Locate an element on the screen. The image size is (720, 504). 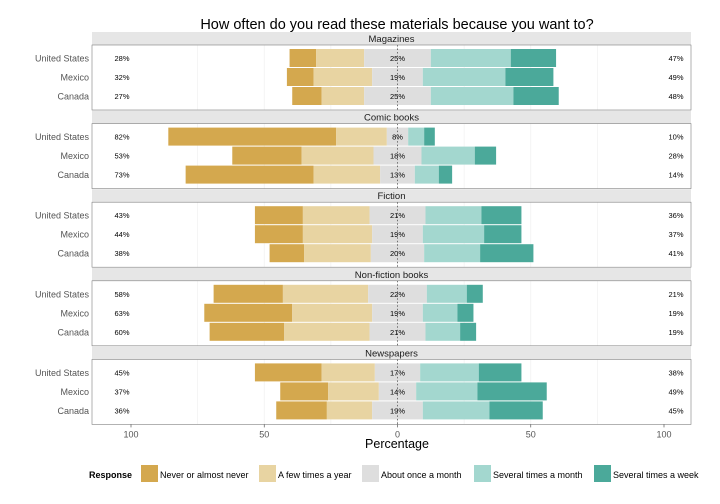
panel-title: Comic books is located at coordinates (391, 118).